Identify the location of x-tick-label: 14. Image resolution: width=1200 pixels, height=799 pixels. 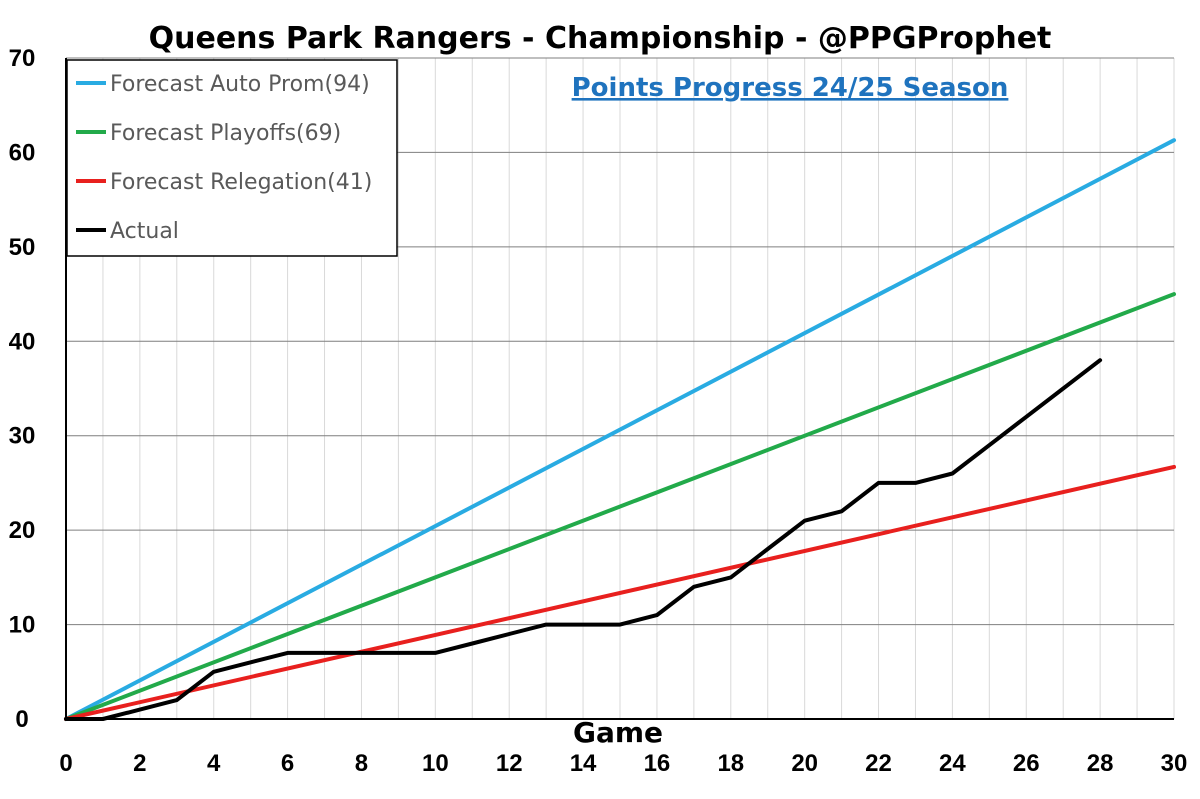
(583, 763).